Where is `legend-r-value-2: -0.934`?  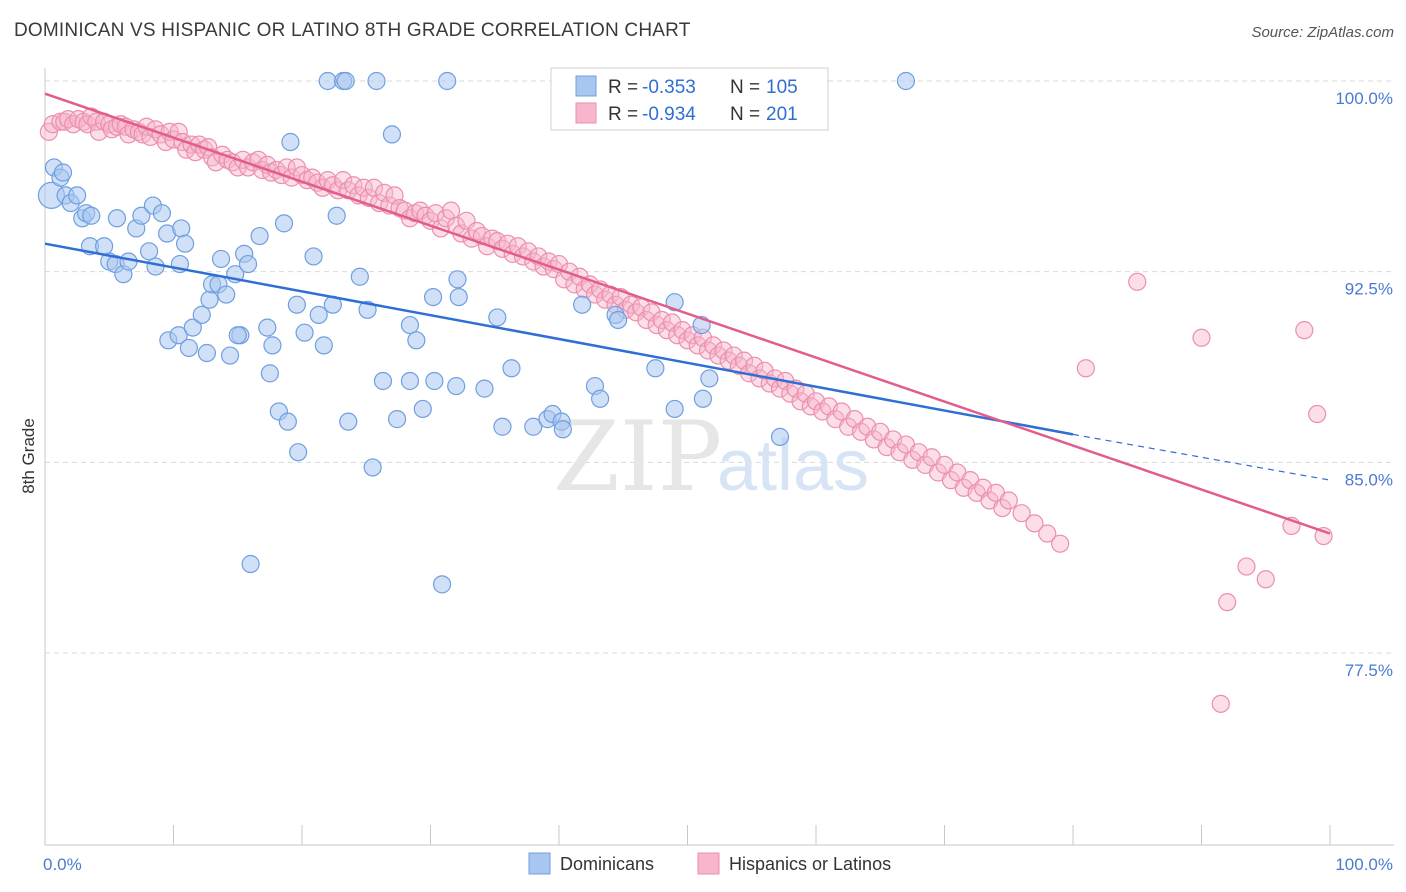
legend-r-value-2: -0.934 is located at coordinates (669, 114).